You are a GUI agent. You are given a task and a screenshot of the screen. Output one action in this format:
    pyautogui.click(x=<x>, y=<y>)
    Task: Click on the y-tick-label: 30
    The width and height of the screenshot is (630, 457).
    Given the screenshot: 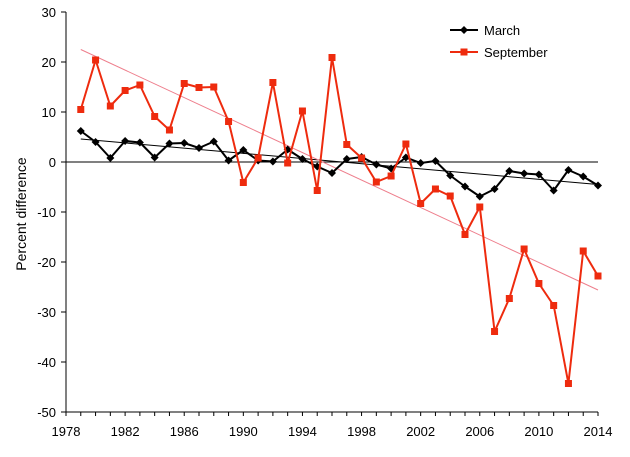 What is the action you would take?
    pyautogui.click(x=49, y=12)
    